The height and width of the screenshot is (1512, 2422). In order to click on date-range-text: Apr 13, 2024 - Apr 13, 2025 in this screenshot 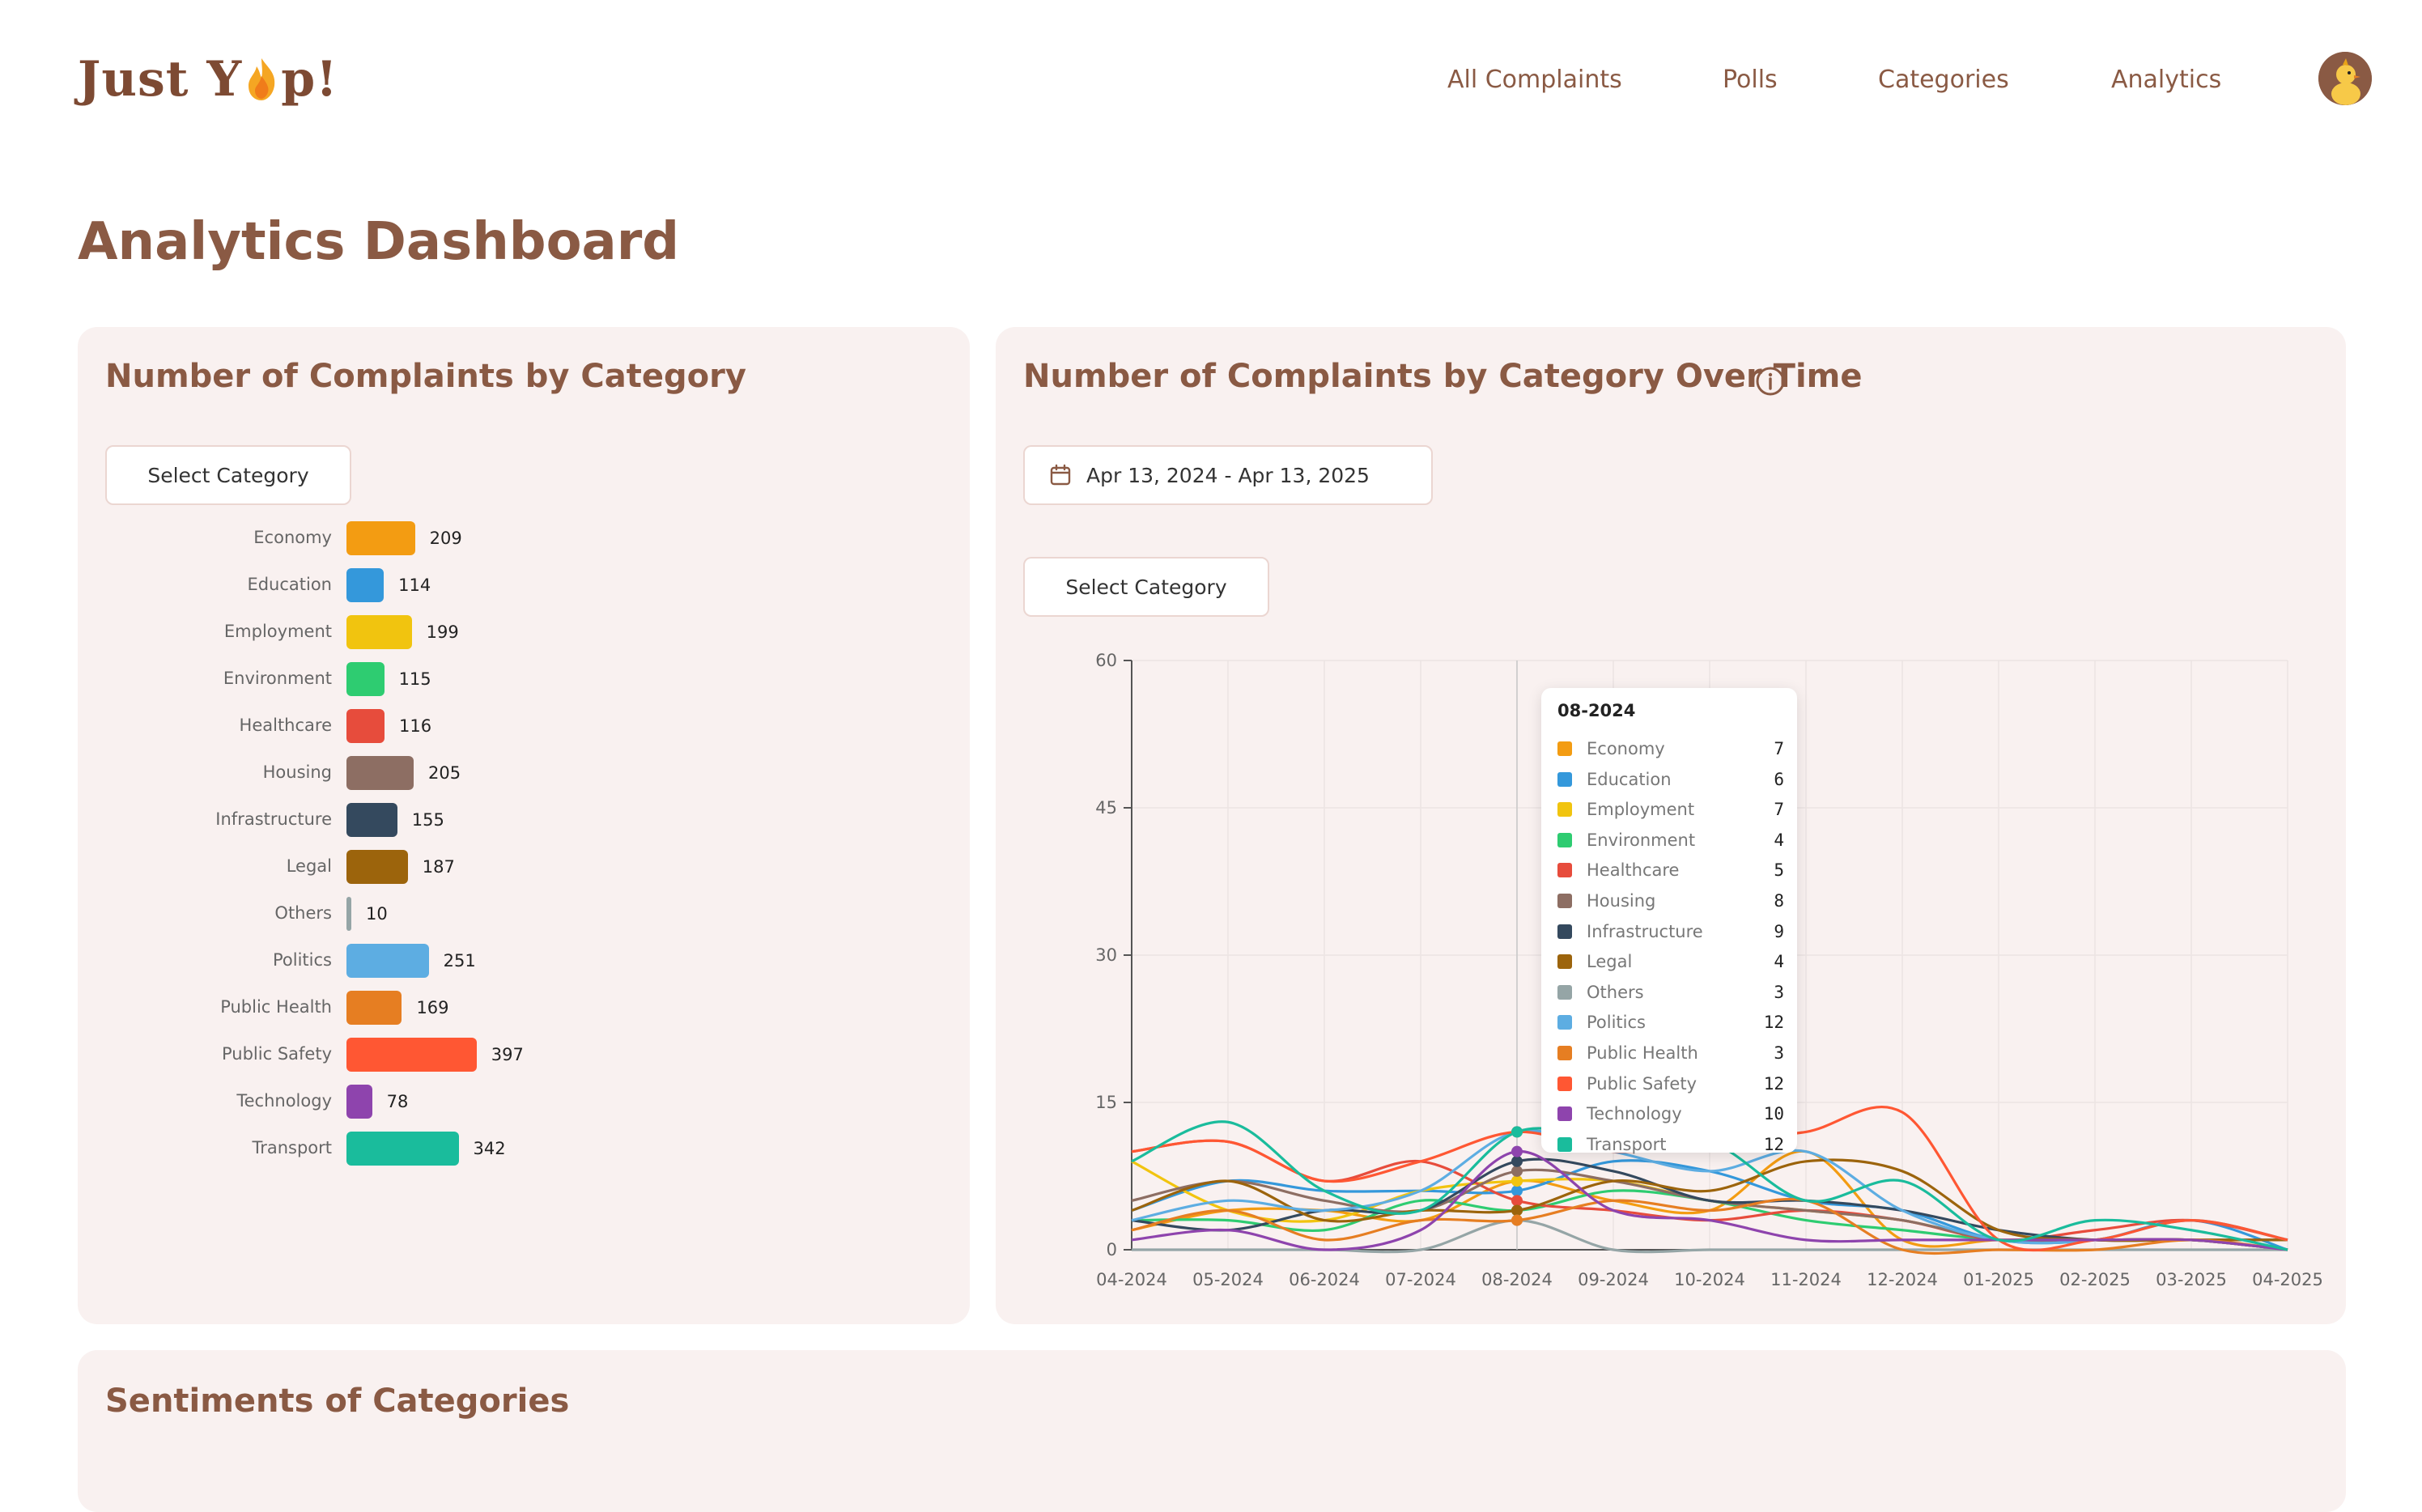, I will do `click(1228, 475)`.